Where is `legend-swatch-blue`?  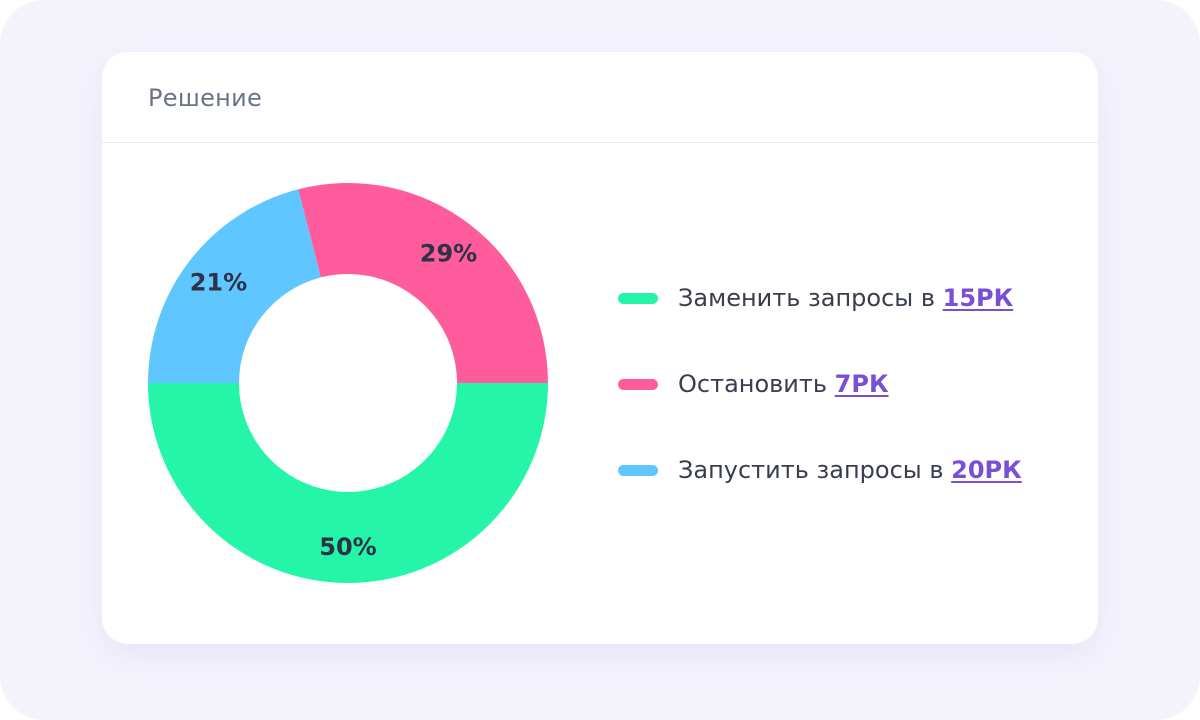
legend-swatch-blue is located at coordinates (638, 470).